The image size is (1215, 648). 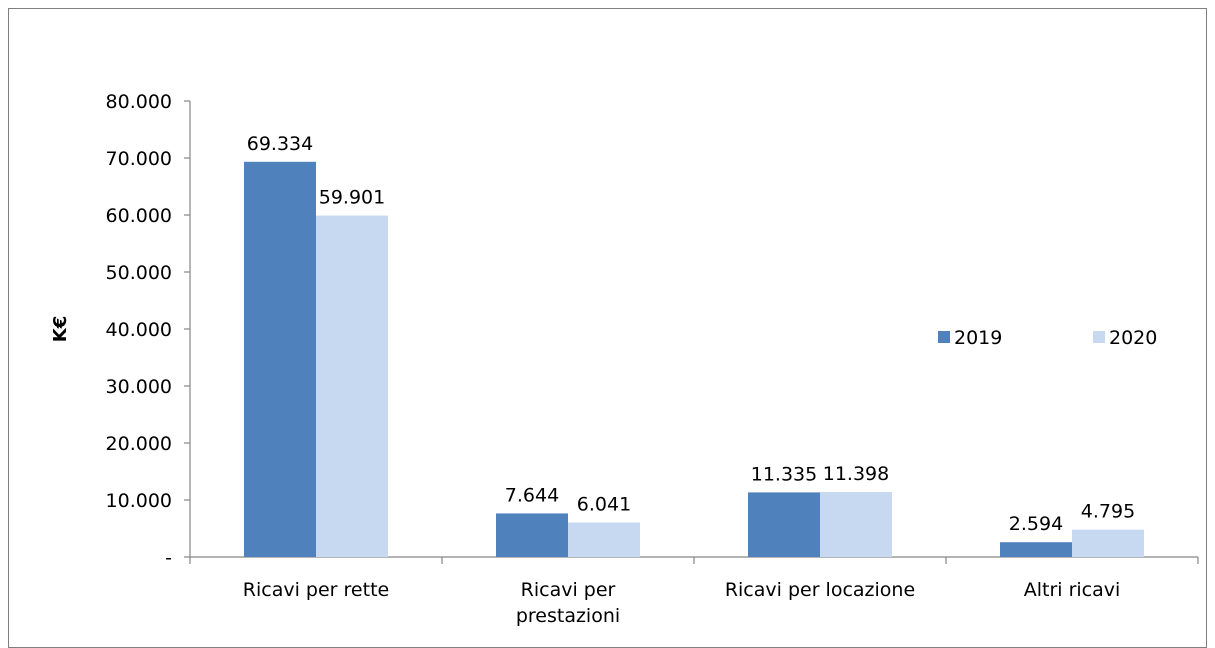 What do you see at coordinates (1108, 512) in the screenshot?
I see `data-label: 4.795` at bounding box center [1108, 512].